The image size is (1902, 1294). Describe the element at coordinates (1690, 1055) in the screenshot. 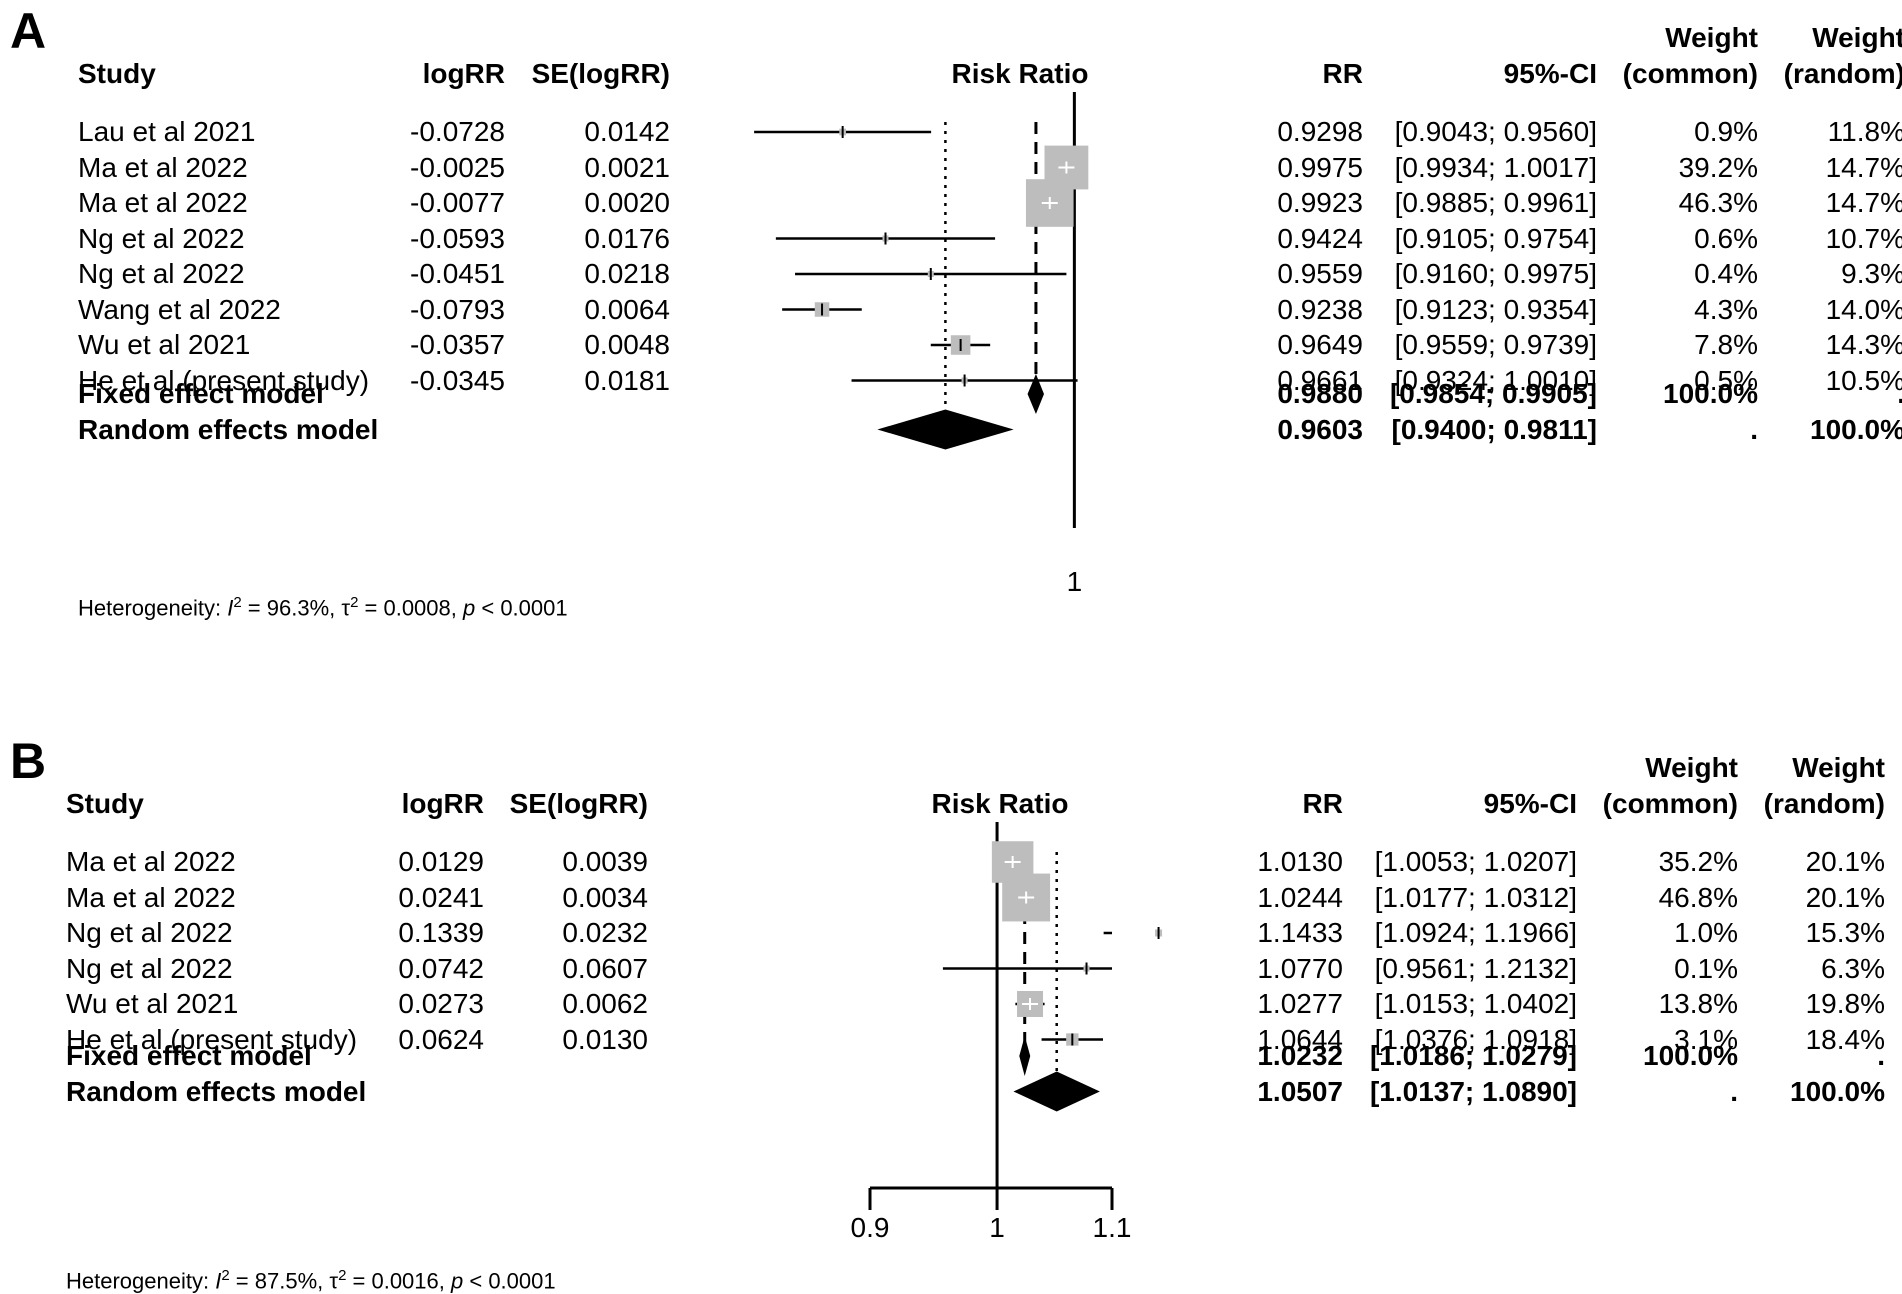

I see `summary-weight-common: 100.0%` at that location.